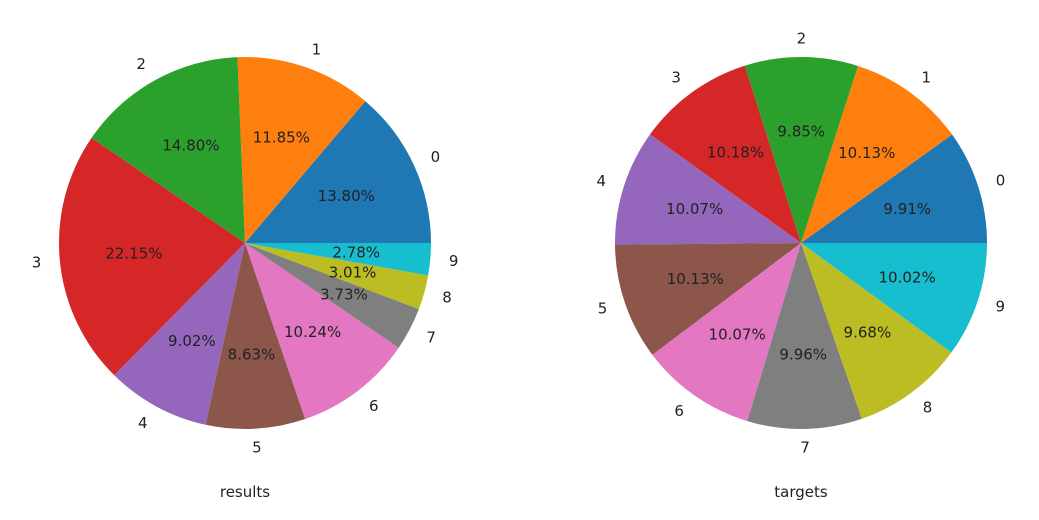 This screenshot has width=1039, height=520. I want to click on targets-percent-label-3: 10.18%, so click(735, 153).